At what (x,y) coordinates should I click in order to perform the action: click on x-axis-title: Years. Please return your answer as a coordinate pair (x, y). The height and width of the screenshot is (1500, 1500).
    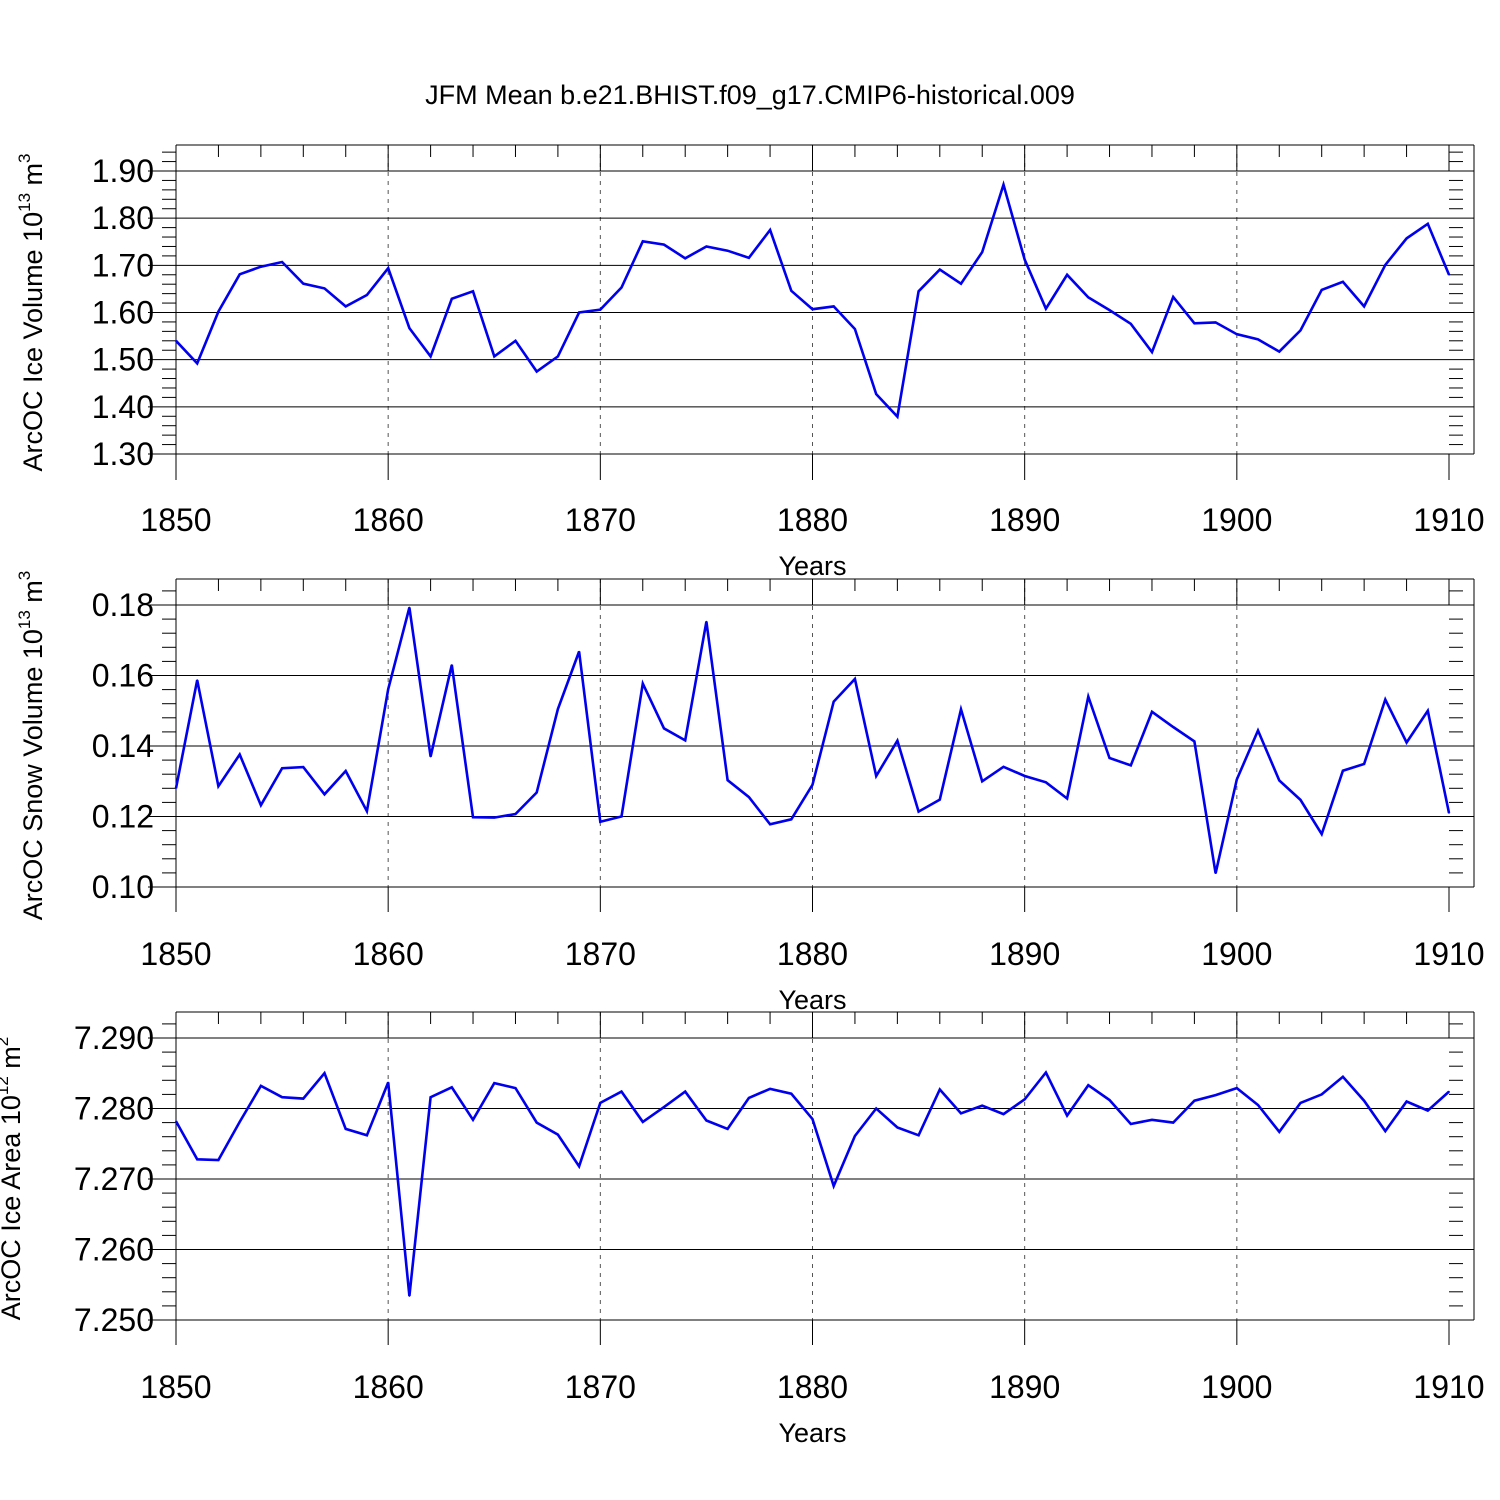
    Looking at the image, I should click on (812, 1433).